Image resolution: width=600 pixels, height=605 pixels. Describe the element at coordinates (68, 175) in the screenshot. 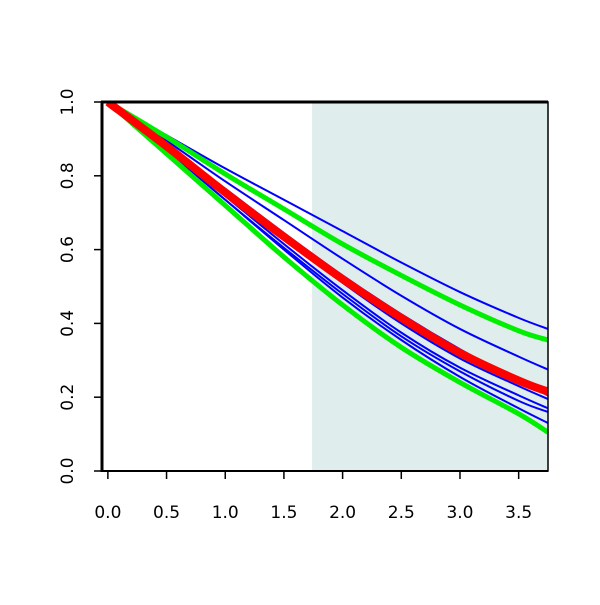

I see `y-tick-label: 0.8` at that location.